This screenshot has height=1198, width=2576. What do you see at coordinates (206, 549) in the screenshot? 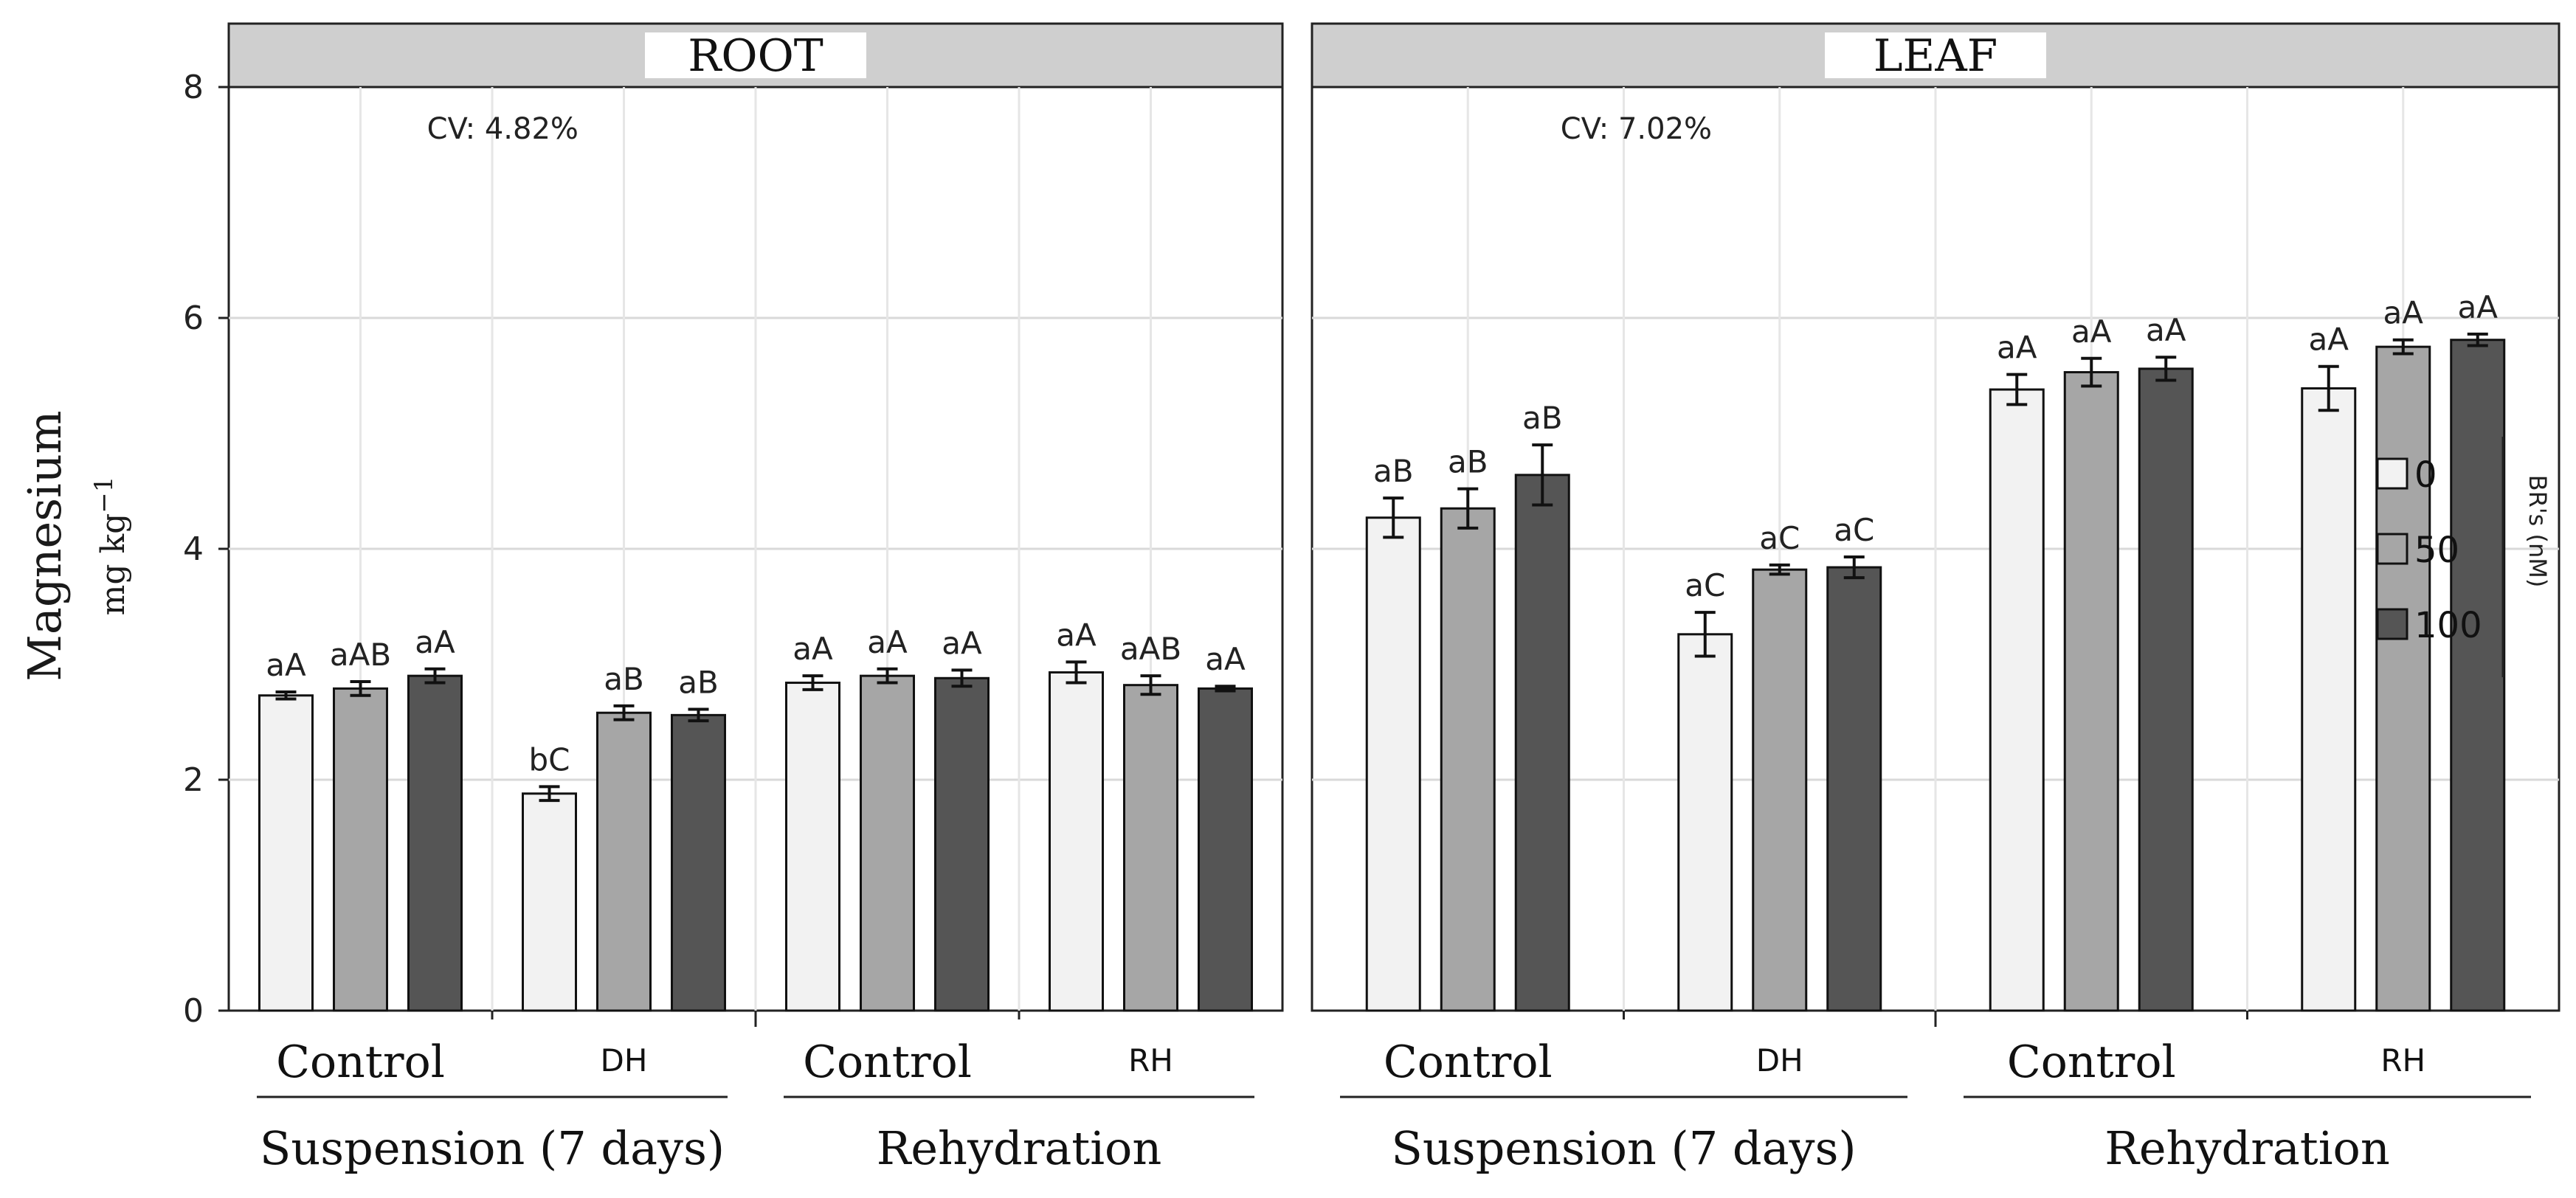
I see `y-axis: 0 2 4 6 8` at bounding box center [206, 549].